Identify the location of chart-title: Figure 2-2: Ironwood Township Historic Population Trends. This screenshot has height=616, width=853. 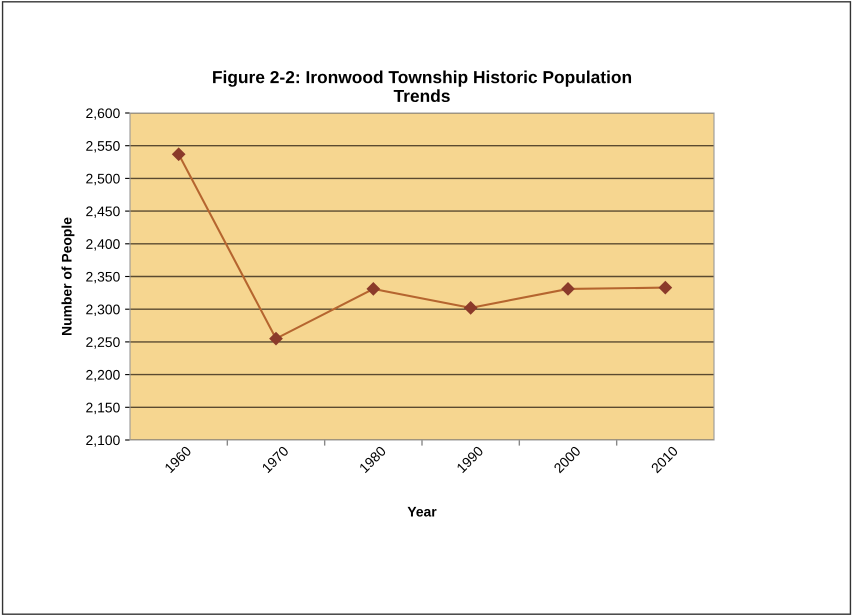
(422, 86).